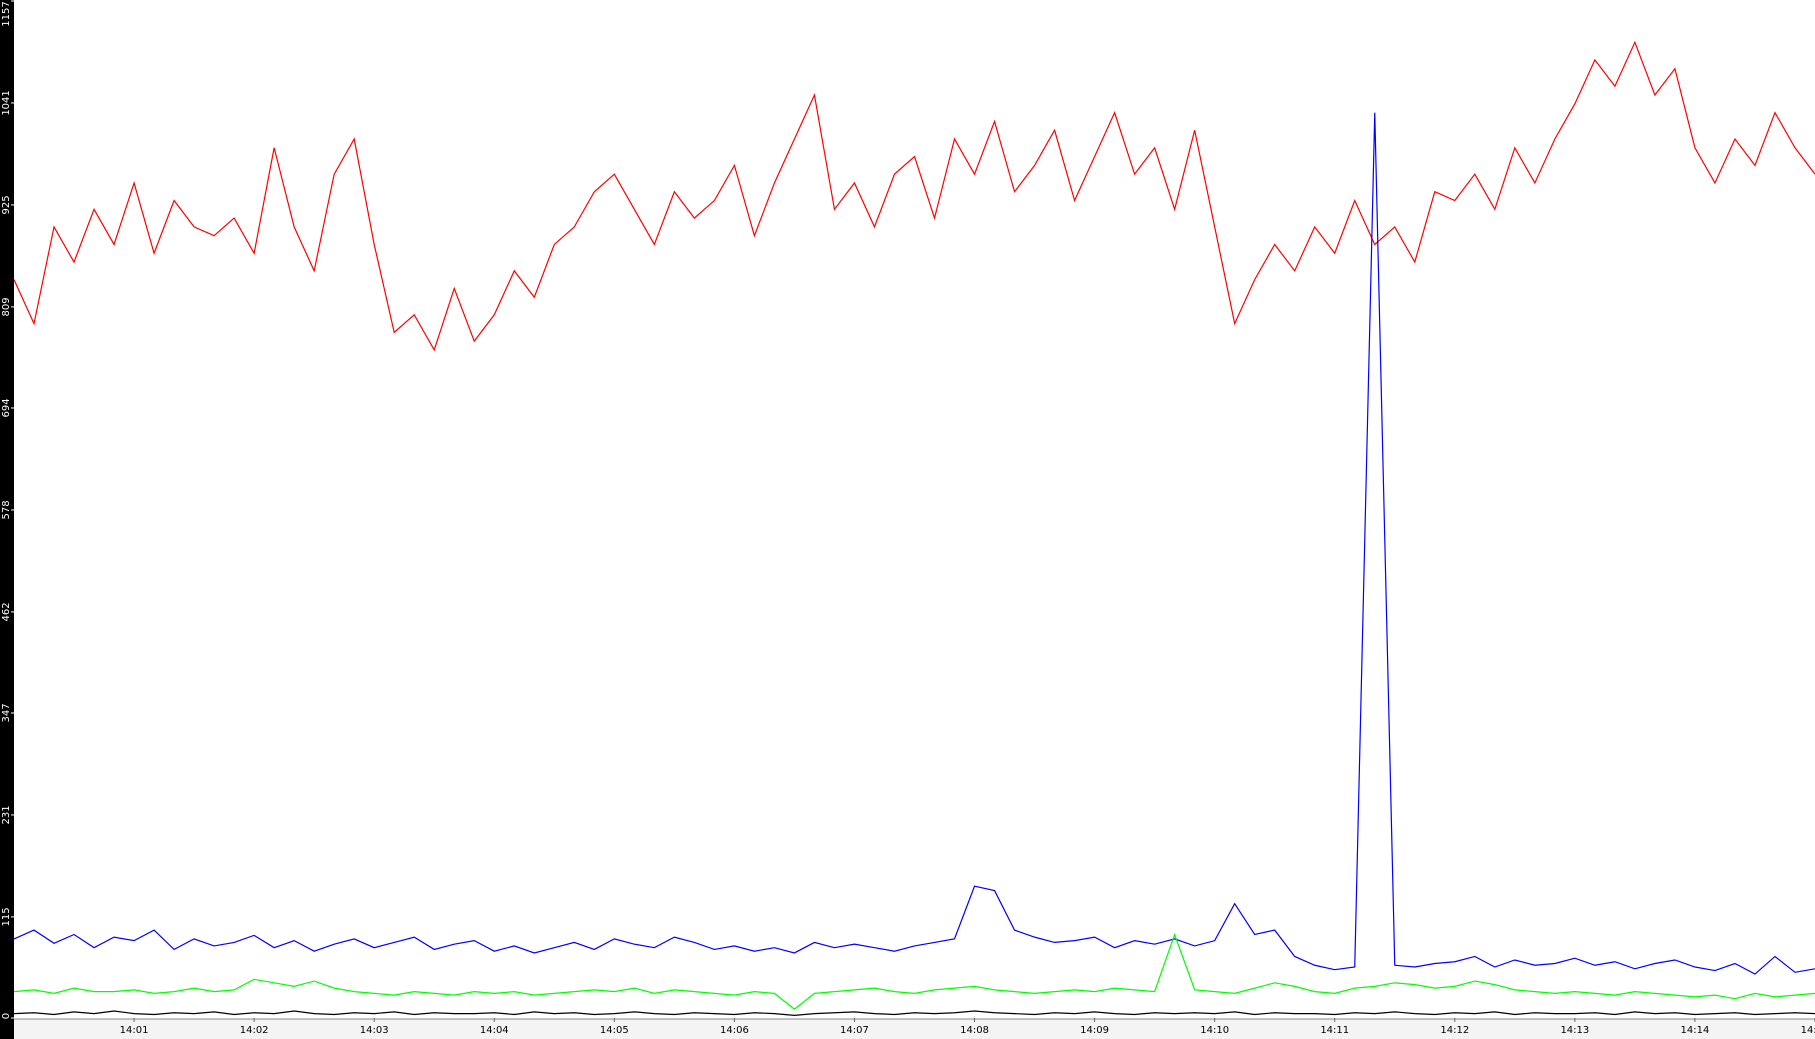  What do you see at coordinates (914, 1029) in the screenshot?
I see `x-axis-strip` at bounding box center [914, 1029].